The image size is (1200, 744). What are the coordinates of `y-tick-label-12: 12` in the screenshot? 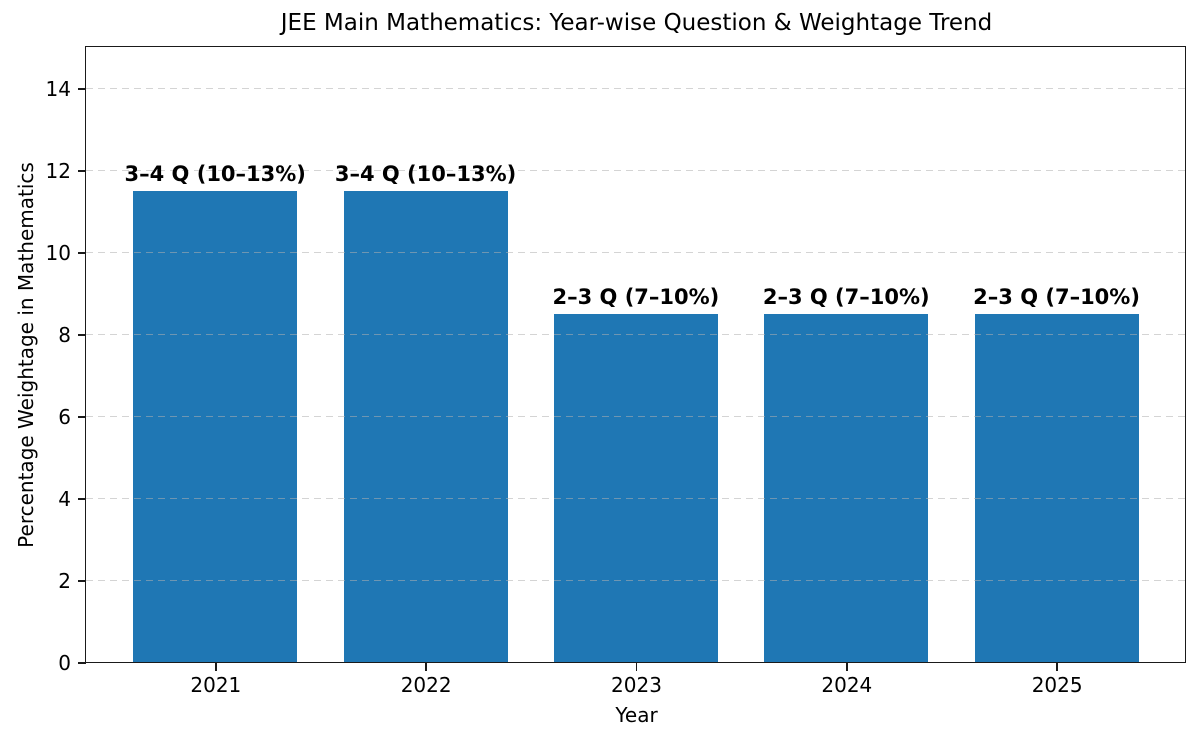 It's located at (58, 171).